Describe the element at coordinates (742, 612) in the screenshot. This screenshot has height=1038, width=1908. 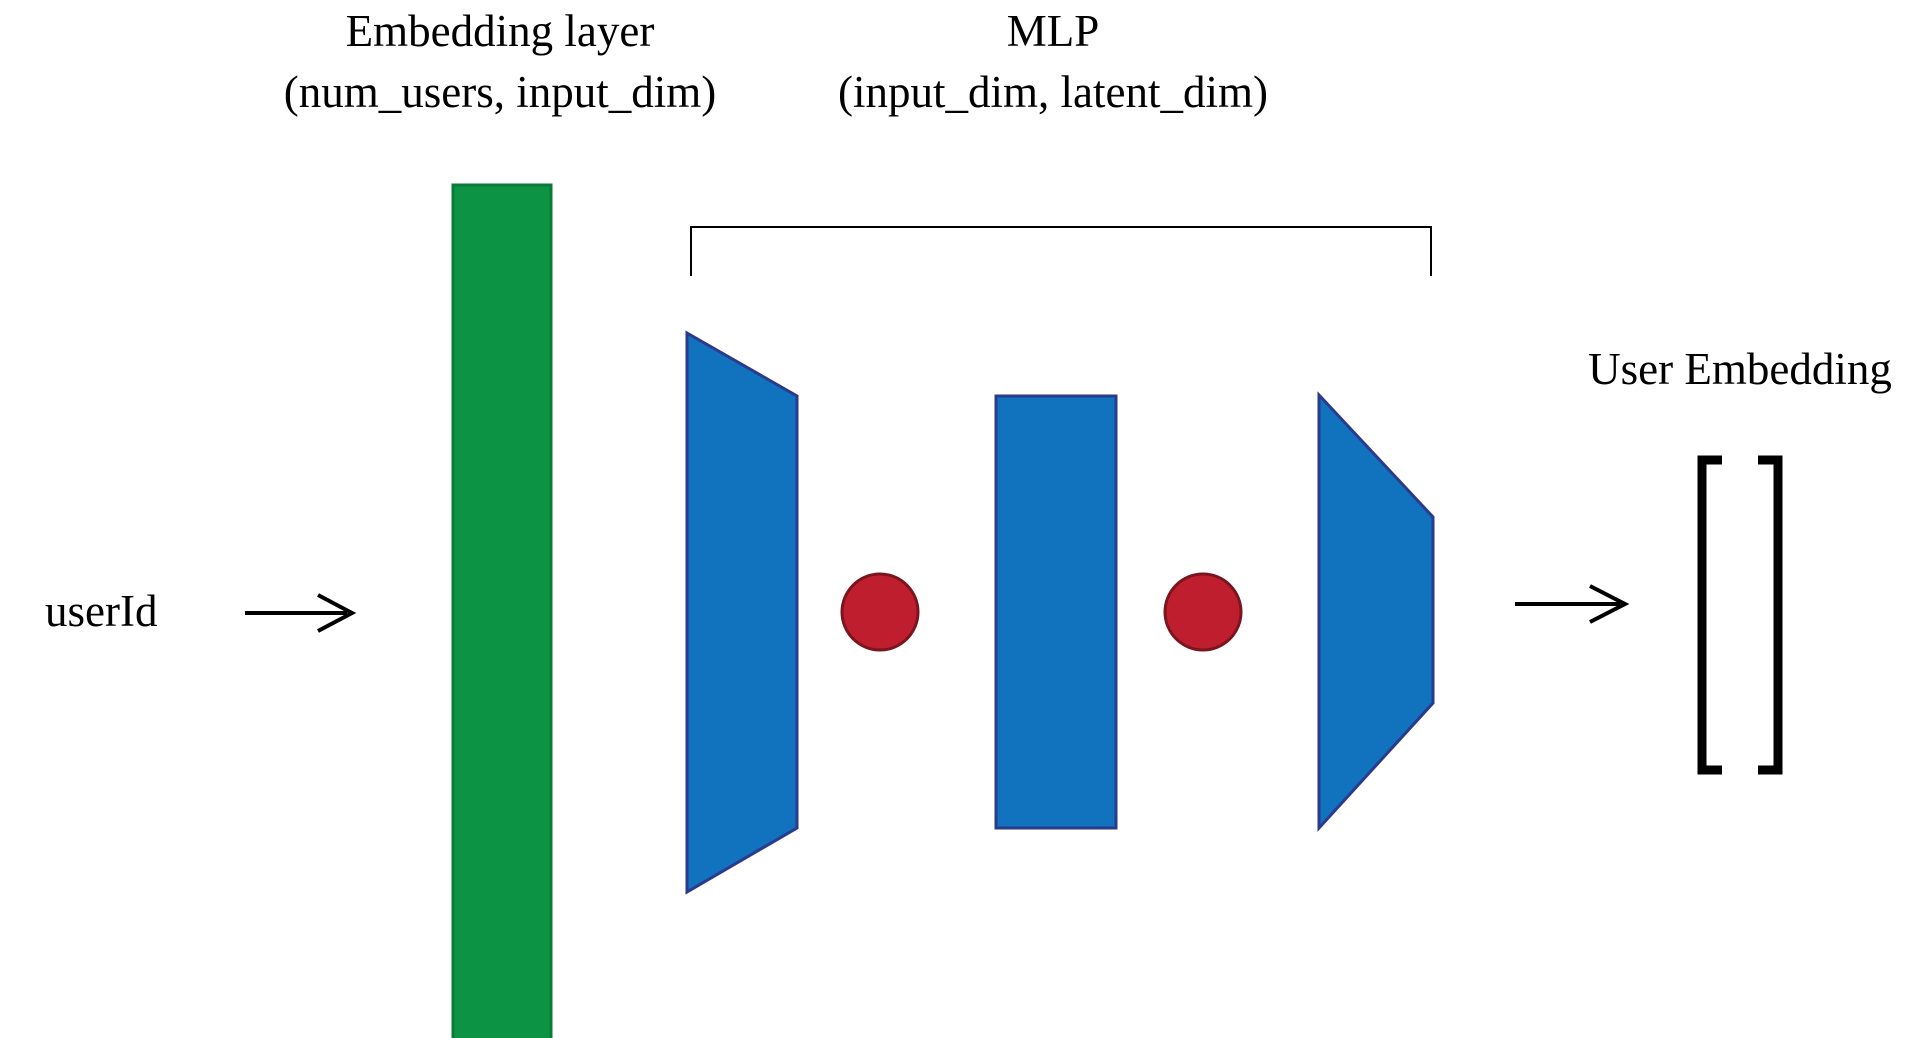
I see `mlp-input-layer` at that location.